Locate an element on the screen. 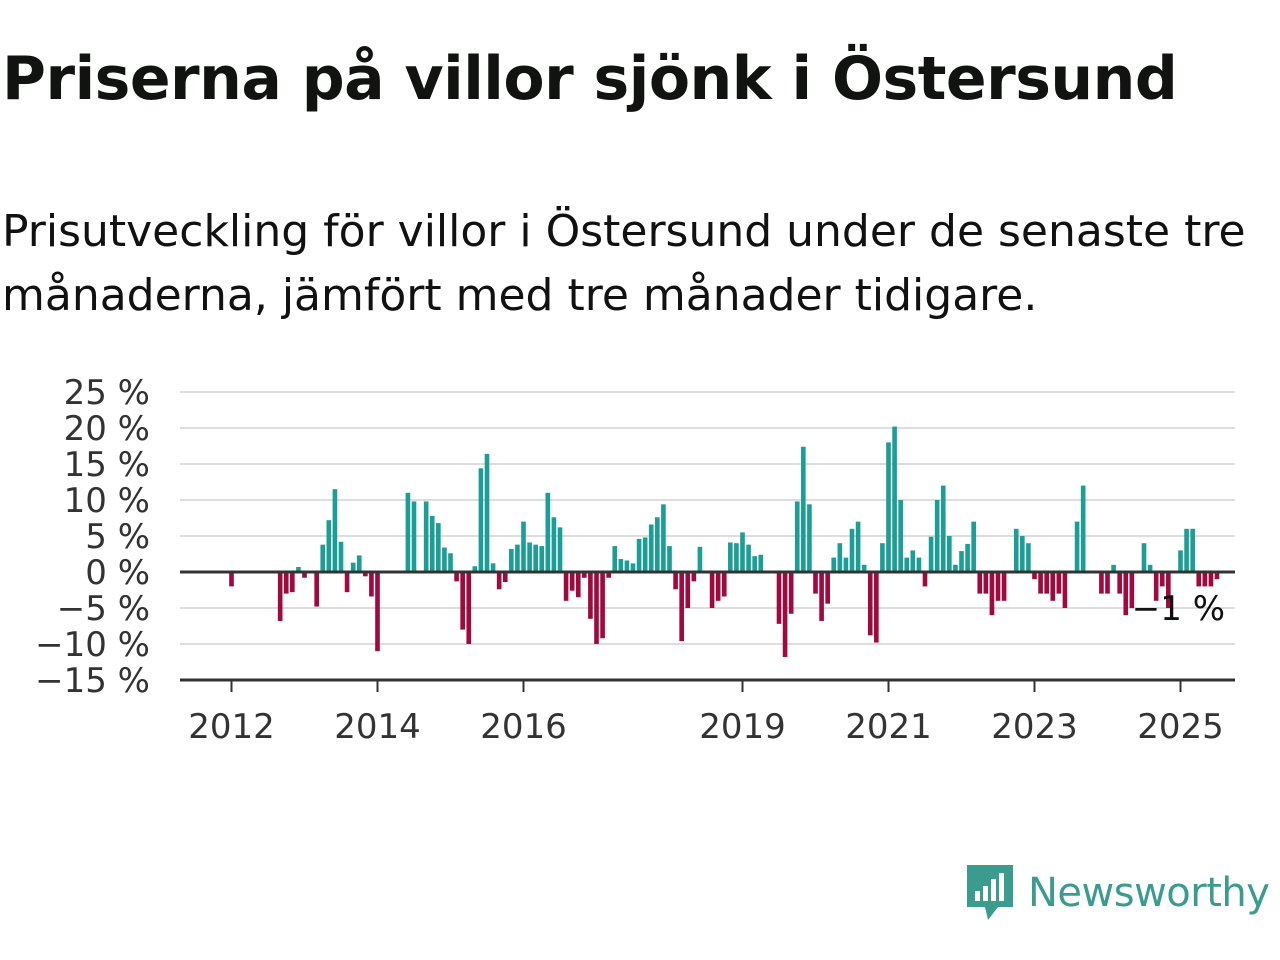 The image size is (1280, 960). last-value-label: −1 % is located at coordinates (1178, 609).